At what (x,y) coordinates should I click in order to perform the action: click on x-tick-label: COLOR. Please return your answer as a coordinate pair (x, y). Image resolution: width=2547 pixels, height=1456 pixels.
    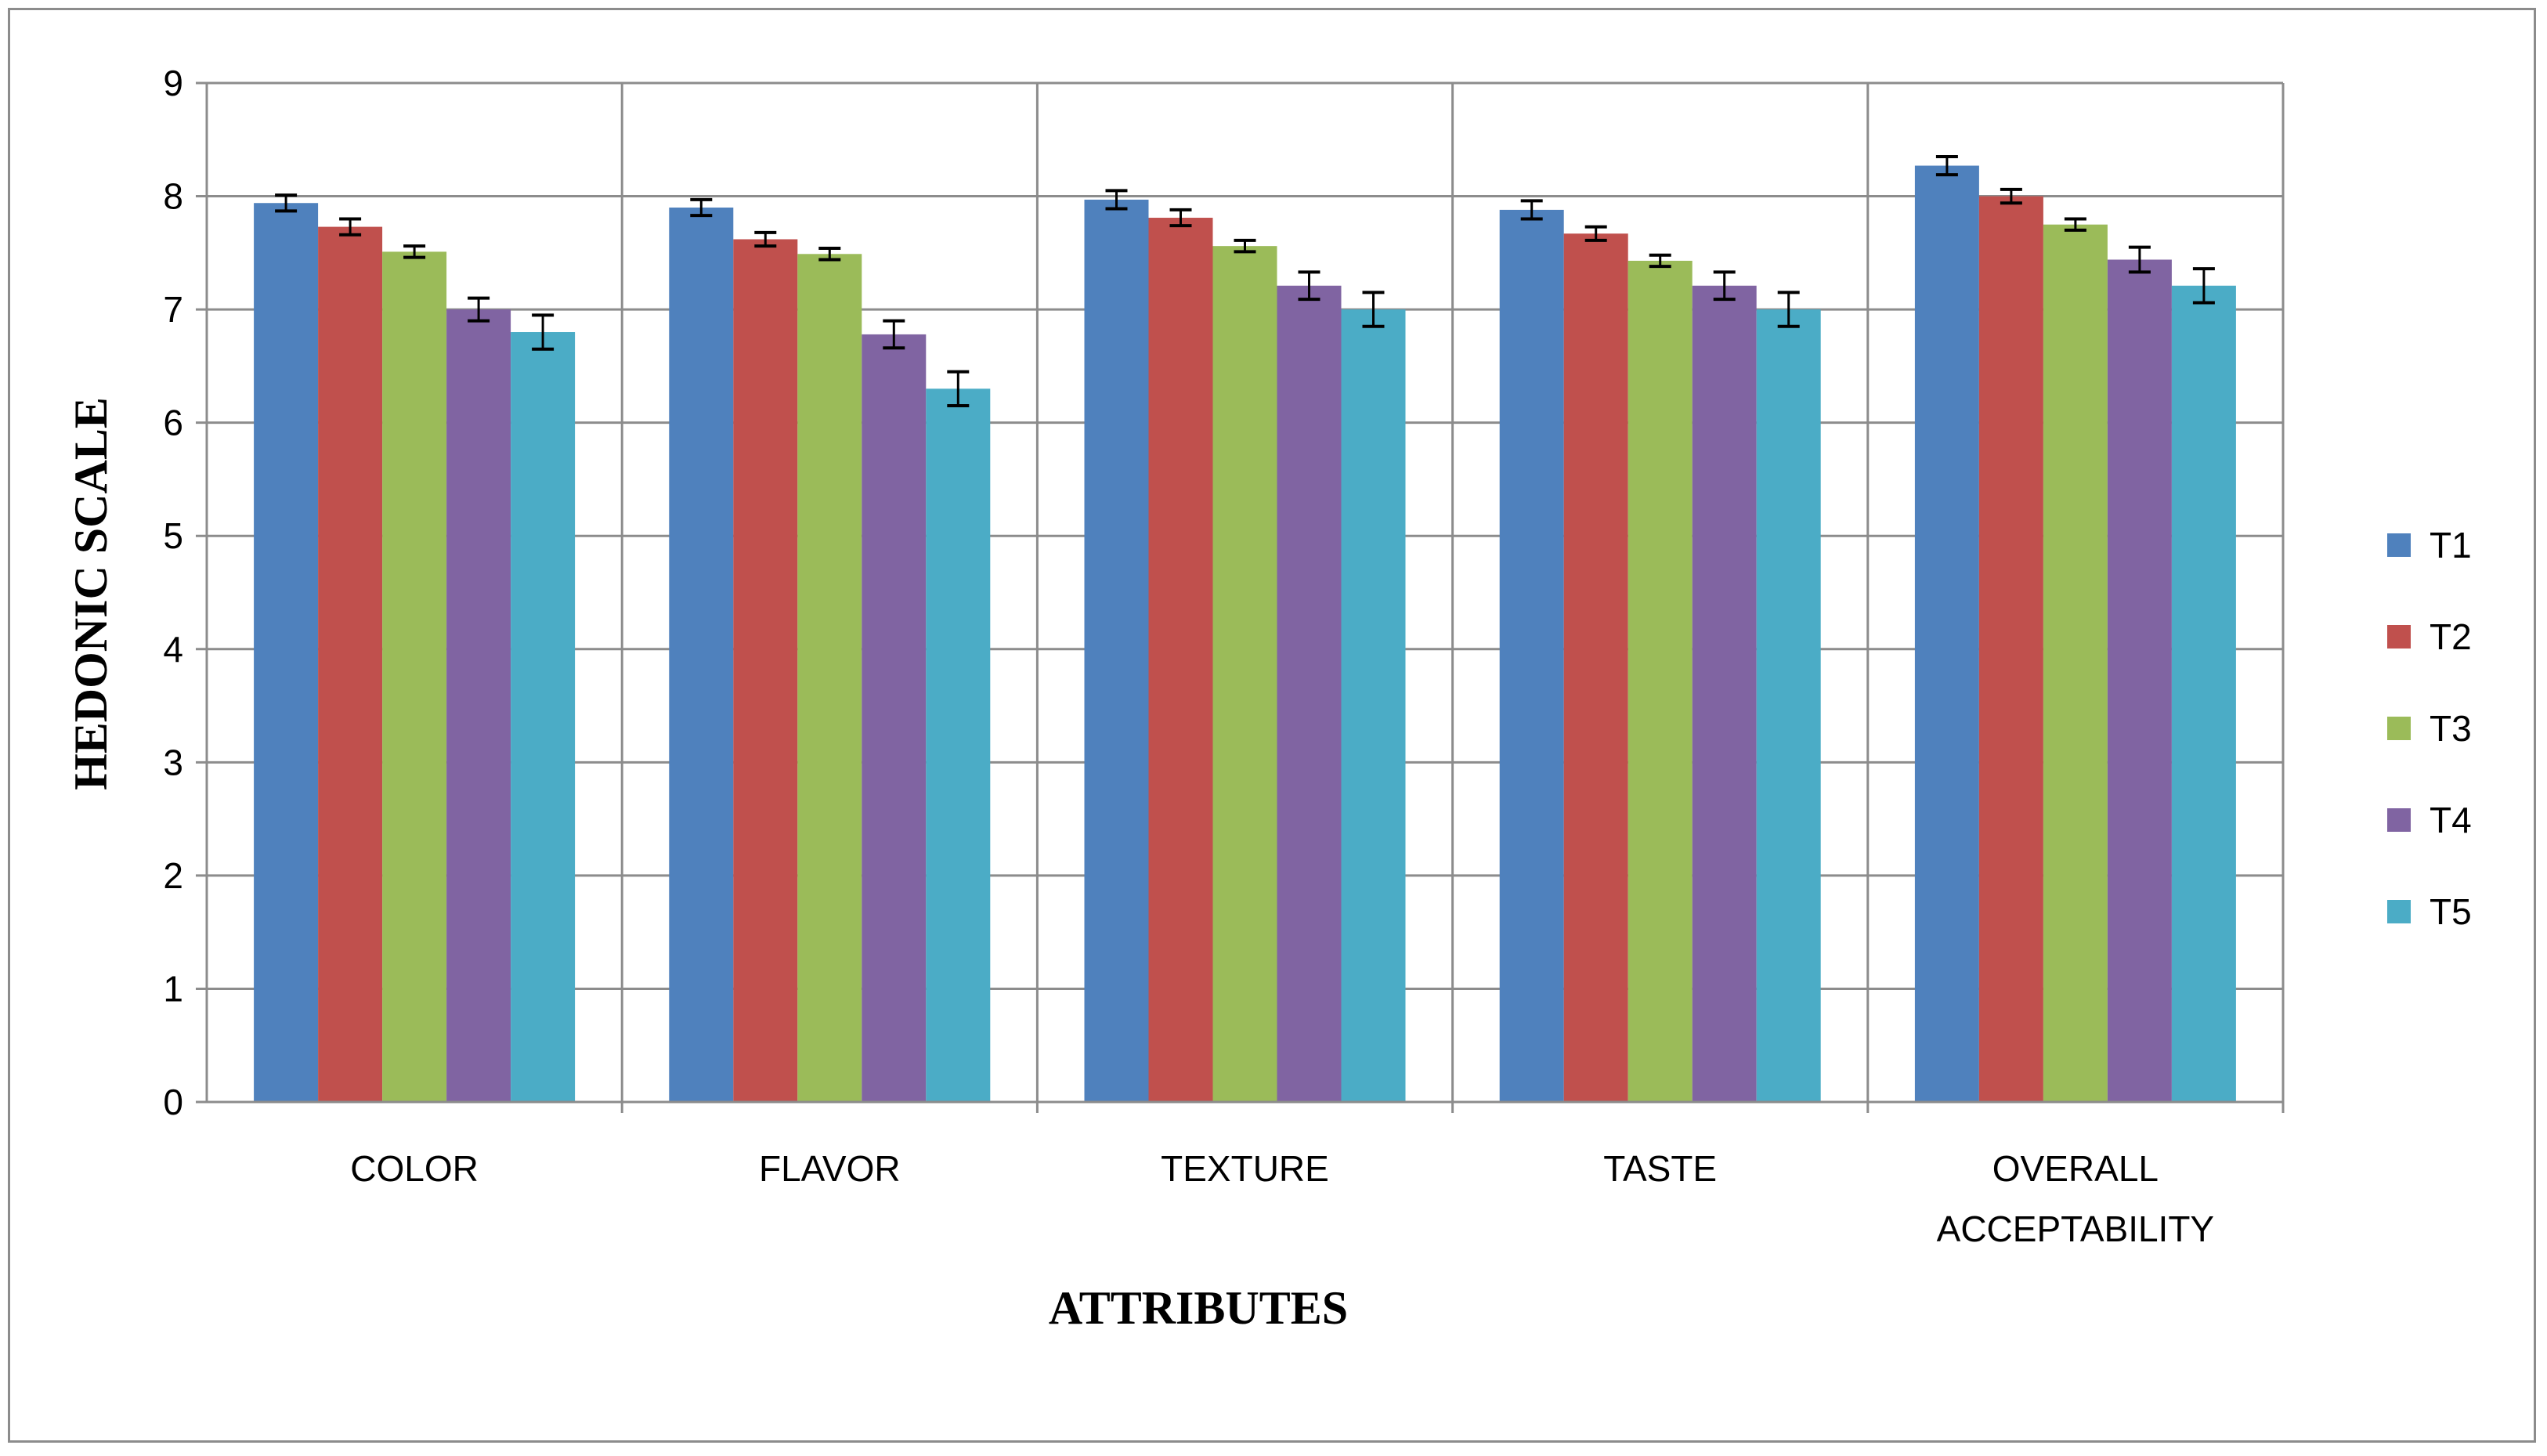
    Looking at the image, I should click on (414, 1168).